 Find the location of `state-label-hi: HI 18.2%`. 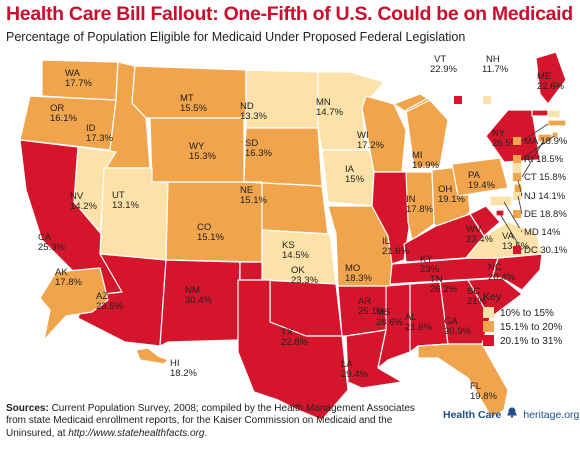

state-label-hi: HI 18.2% is located at coordinates (183, 368).